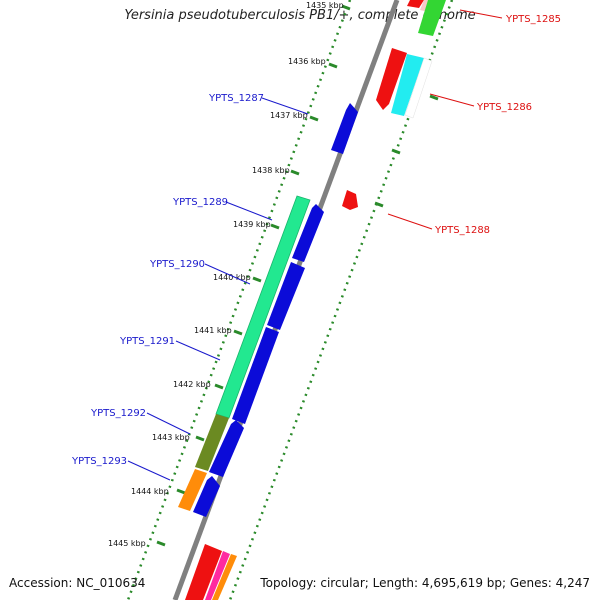 The width and height of the screenshot is (600, 600). Describe the element at coordinates (127, 543) in the screenshot. I see `tick-label: 1445 kbp` at that location.